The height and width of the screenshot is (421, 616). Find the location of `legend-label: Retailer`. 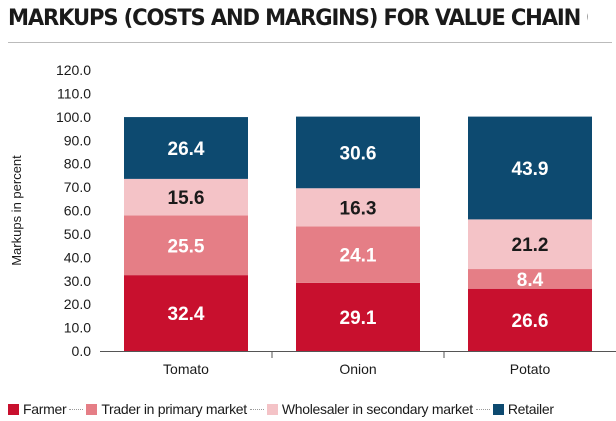

legend-label: Retailer is located at coordinates (530, 409).